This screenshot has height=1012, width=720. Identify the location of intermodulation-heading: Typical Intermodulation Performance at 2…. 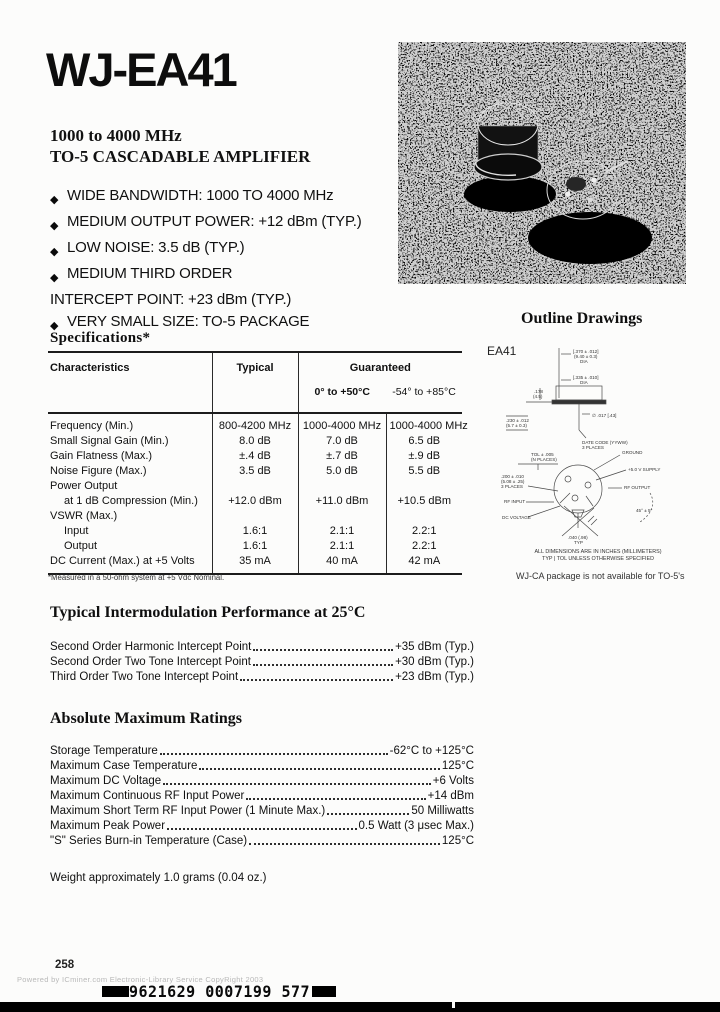
(208, 612).